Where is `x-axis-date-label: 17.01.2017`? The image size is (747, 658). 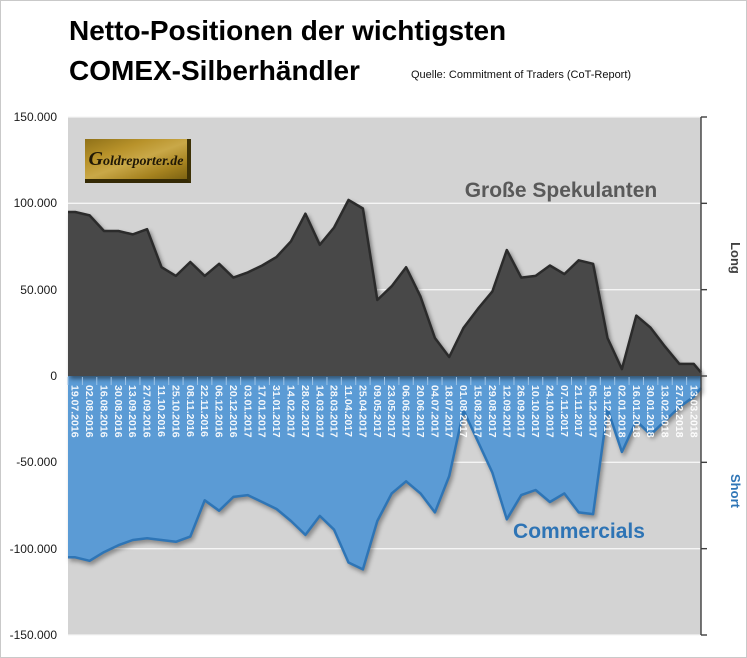
x-axis-date-label: 17.01.2017 is located at coordinates (262, 411).